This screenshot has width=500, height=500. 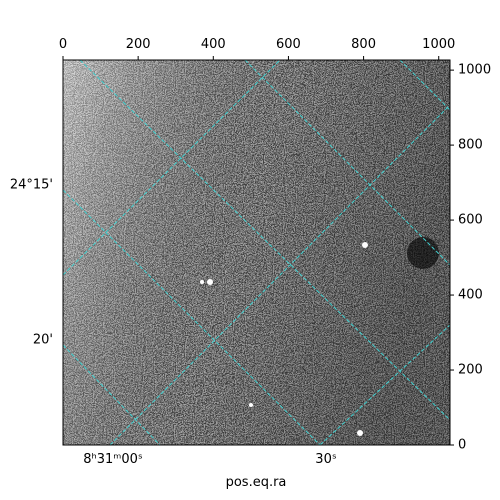 What do you see at coordinates (256, 482) in the screenshot?
I see `x-axis-label: pos.eq.ra` at bounding box center [256, 482].